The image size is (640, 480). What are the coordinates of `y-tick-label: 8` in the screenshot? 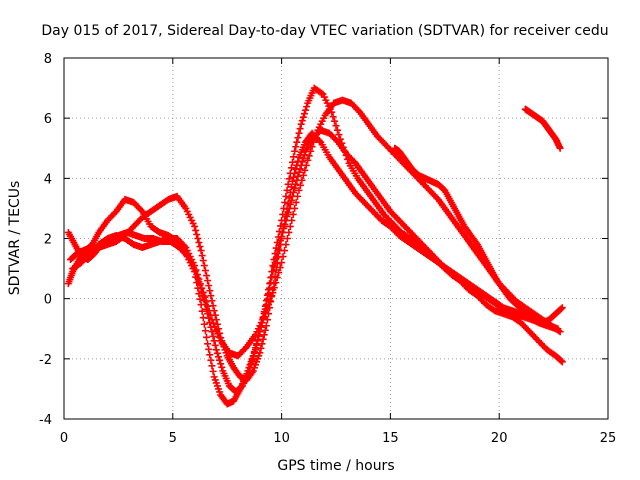 It's located at (48, 59).